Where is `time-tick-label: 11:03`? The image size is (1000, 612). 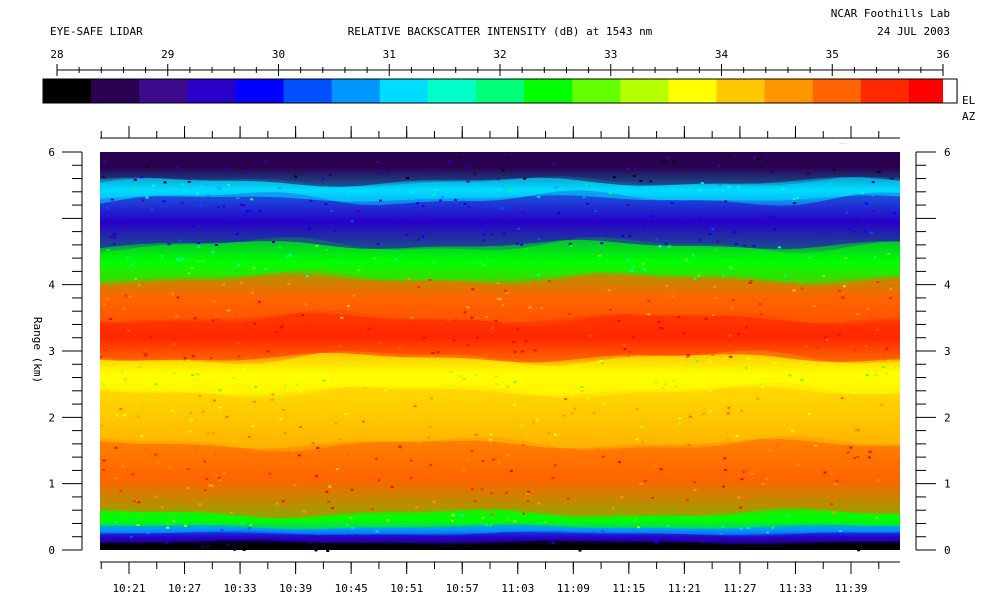
time-tick-label: 11:03 is located at coordinates (517, 588).